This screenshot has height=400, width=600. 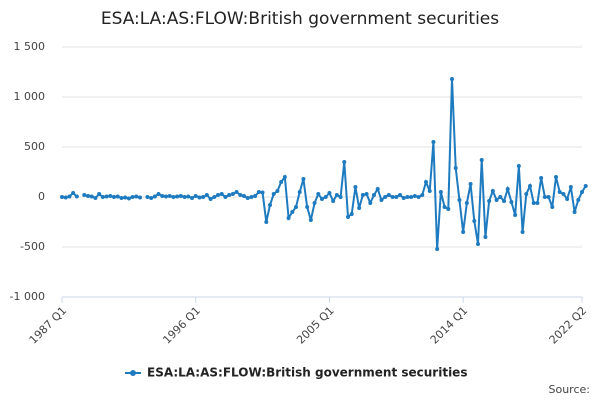 I want to click on y-tick-label: 1 000, so click(x=30, y=96).